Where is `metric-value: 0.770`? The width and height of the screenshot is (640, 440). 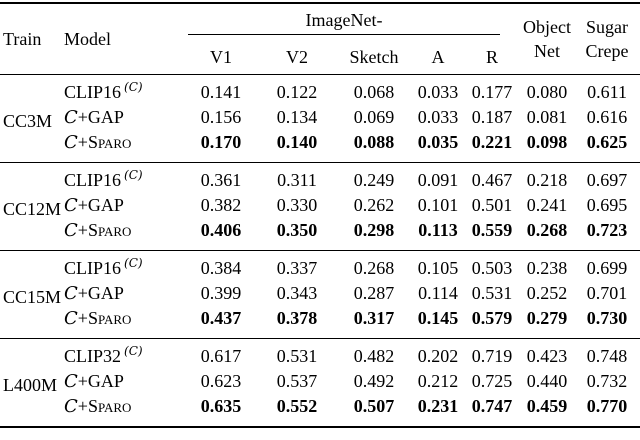 metric-value: 0.770 is located at coordinates (607, 406).